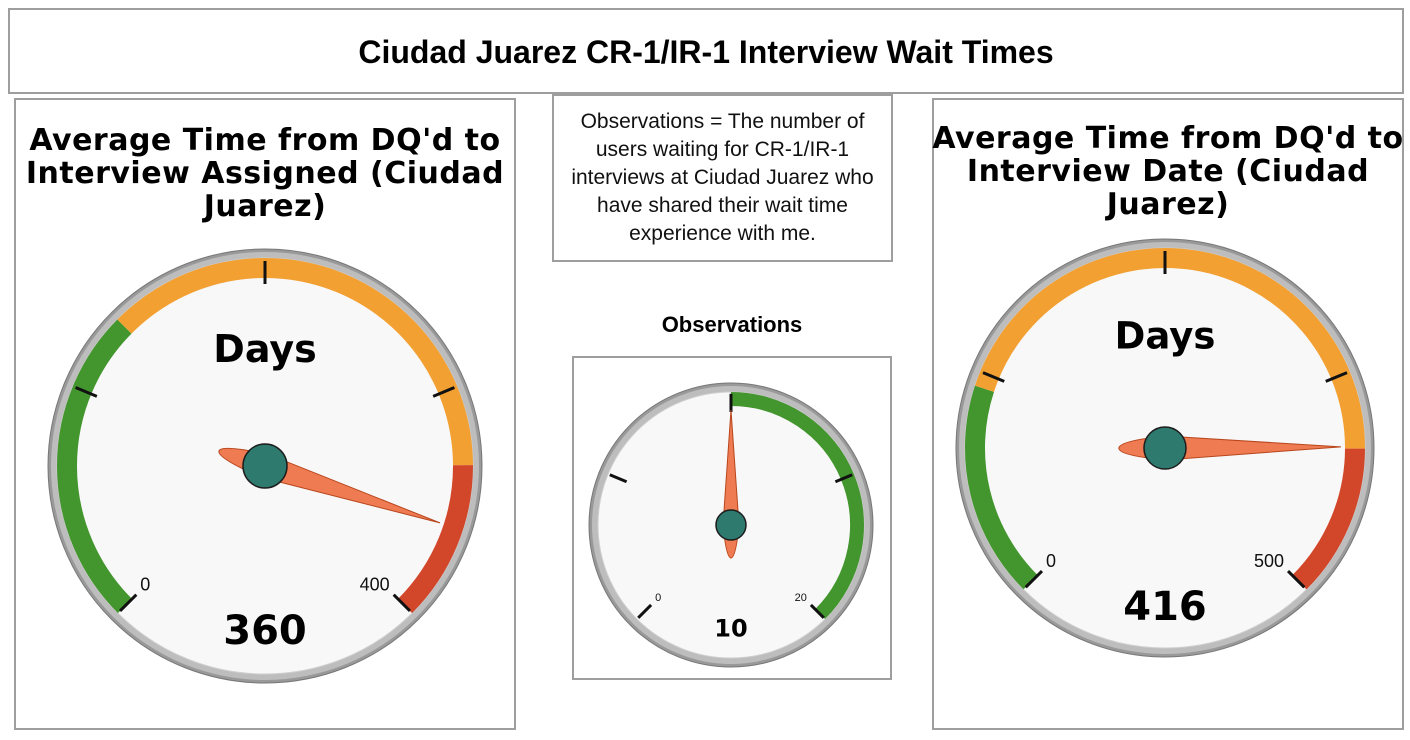 The height and width of the screenshot is (740, 1410). Describe the element at coordinates (1165, 607) in the screenshot. I see `gauge-value: 416` at that location.